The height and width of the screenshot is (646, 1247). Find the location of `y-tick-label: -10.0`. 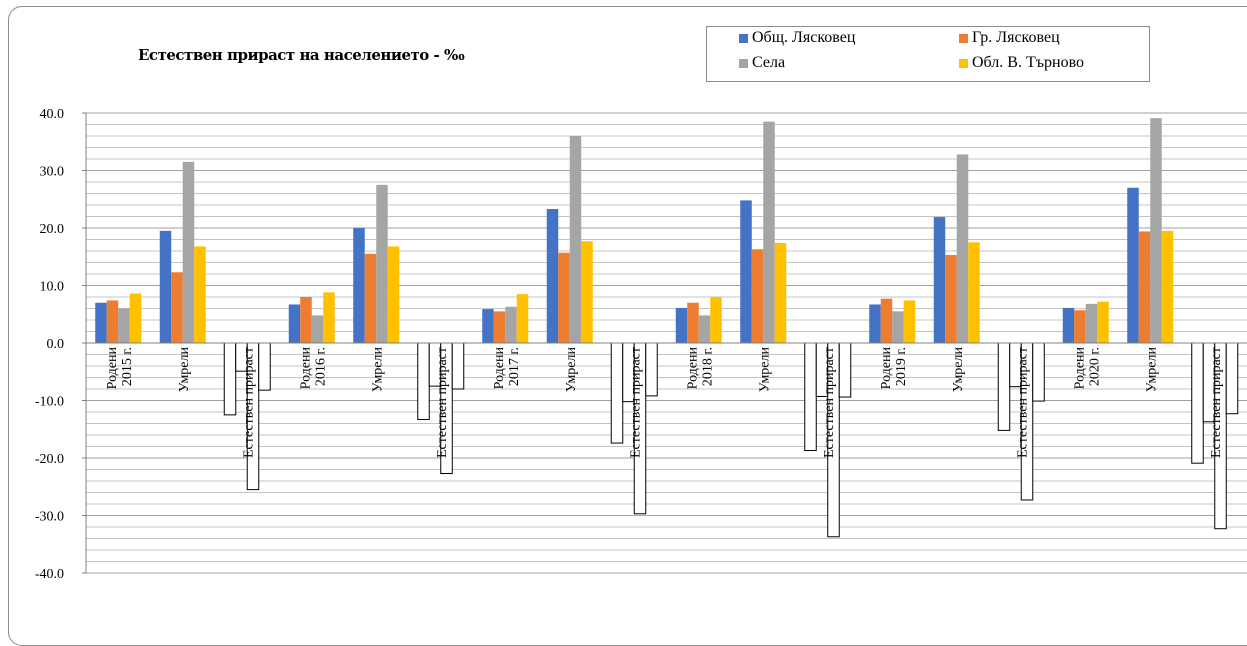

y-tick-label: -10.0 is located at coordinates (49, 402).